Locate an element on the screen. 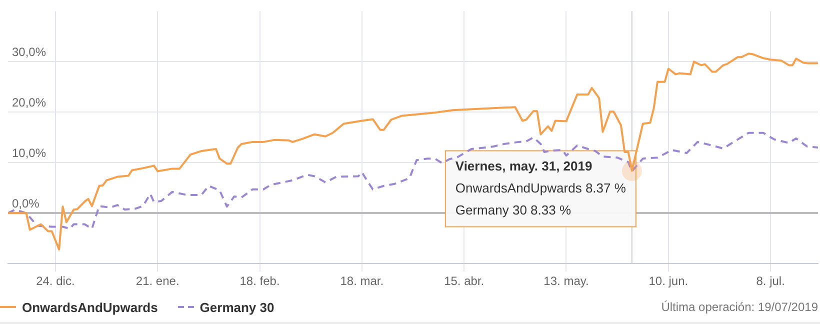  x-tick-label: 24. dic. is located at coordinates (55, 281).